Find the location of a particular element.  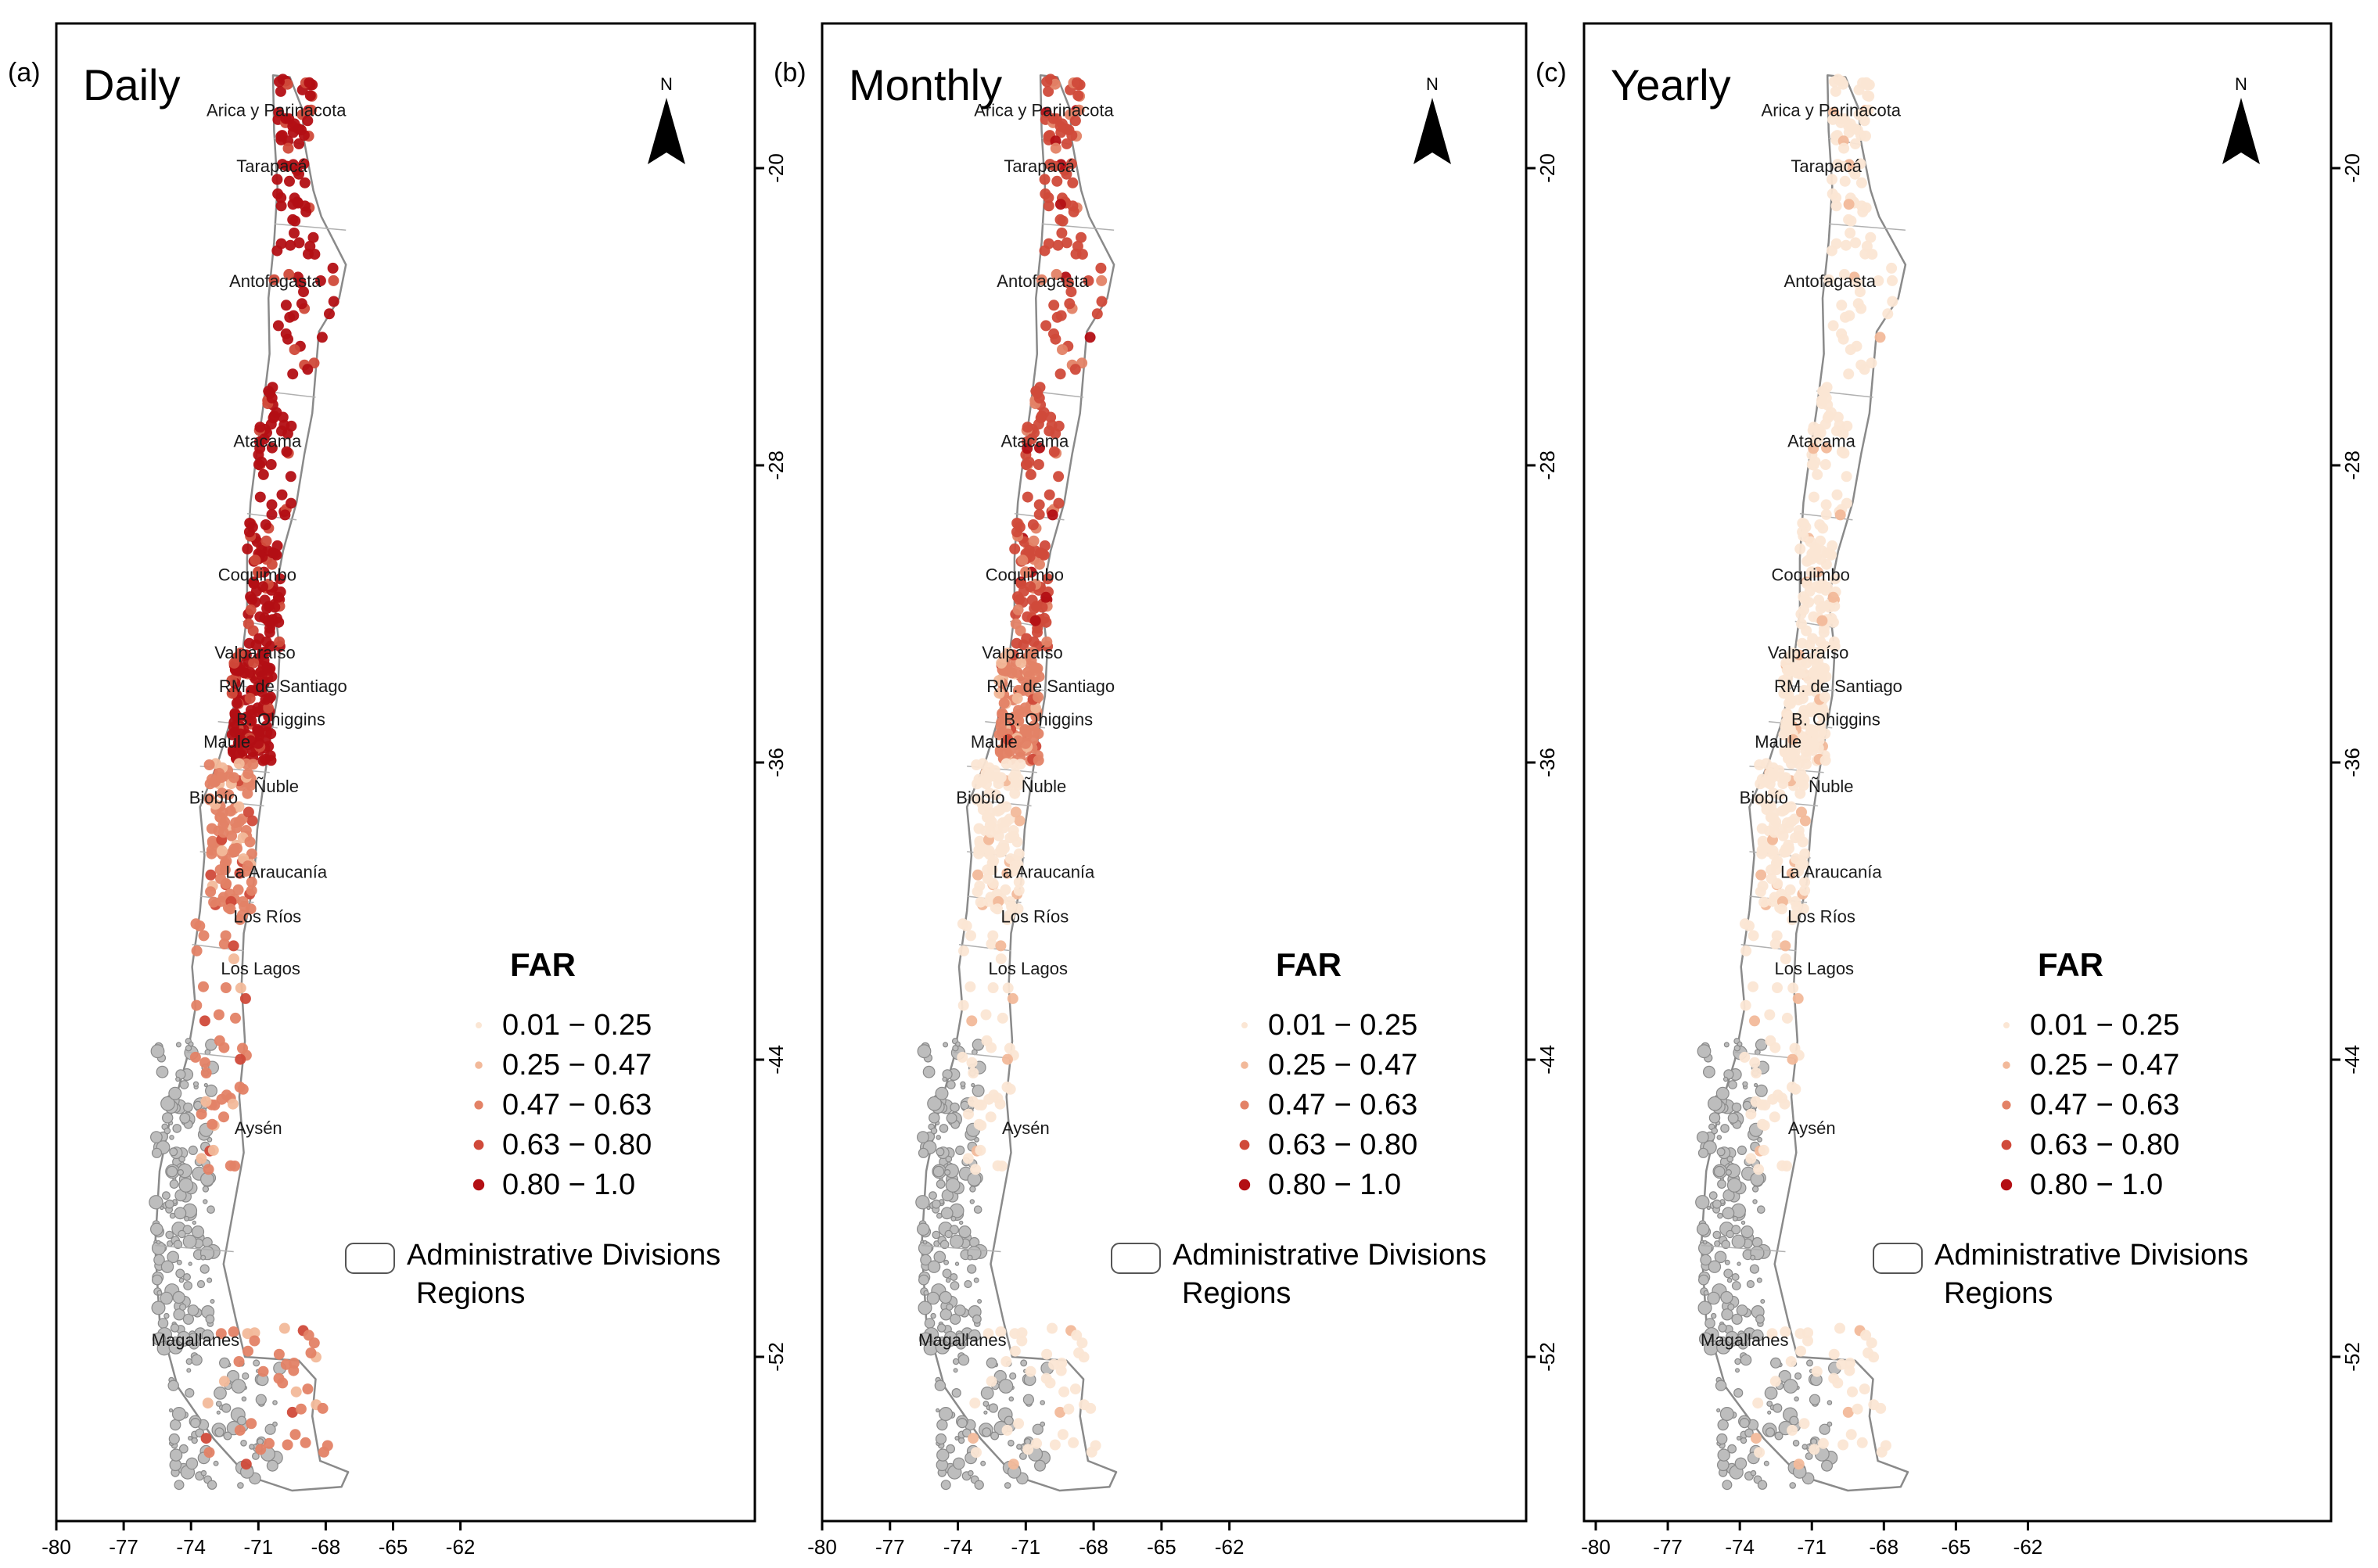

y-tick-label: -28 is located at coordinates (2352, 465).